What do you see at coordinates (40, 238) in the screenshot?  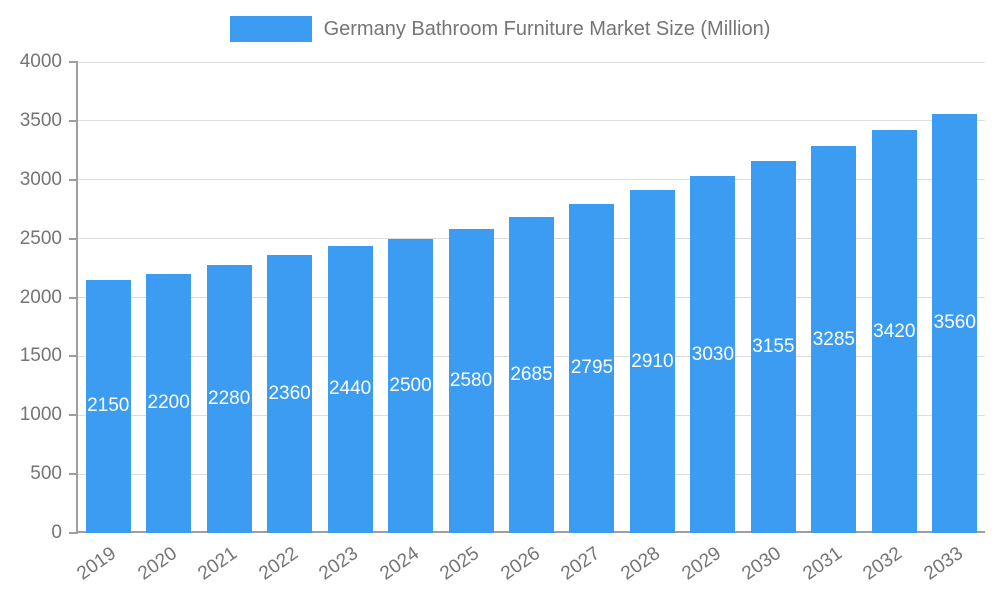 I see `y-axis-tick-label: 2500` at bounding box center [40, 238].